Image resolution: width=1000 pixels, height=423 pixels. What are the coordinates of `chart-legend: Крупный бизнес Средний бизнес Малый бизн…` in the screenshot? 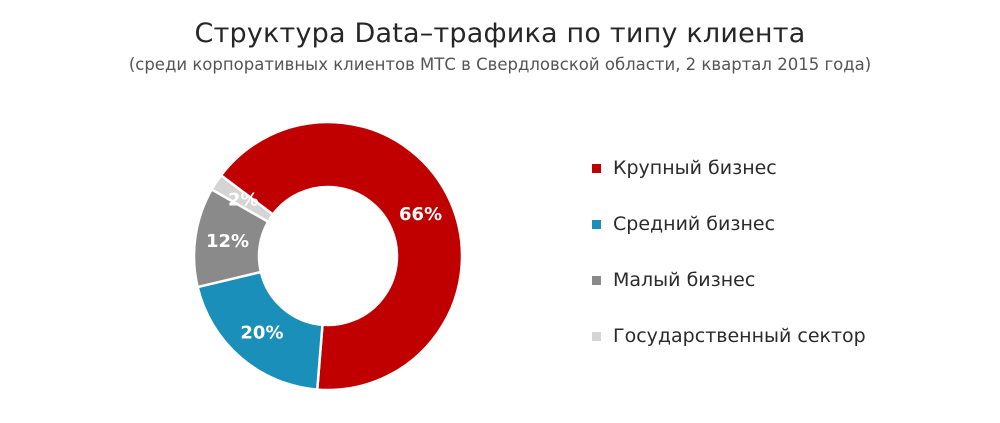 It's located at (729, 252).